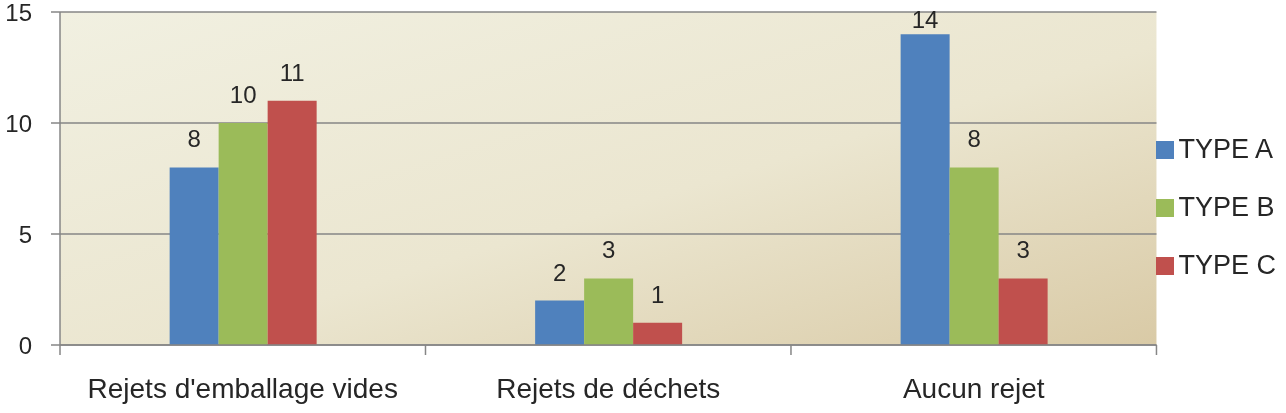  Describe the element at coordinates (1226, 206) in the screenshot. I see `legend-label: TYPE B` at that location.